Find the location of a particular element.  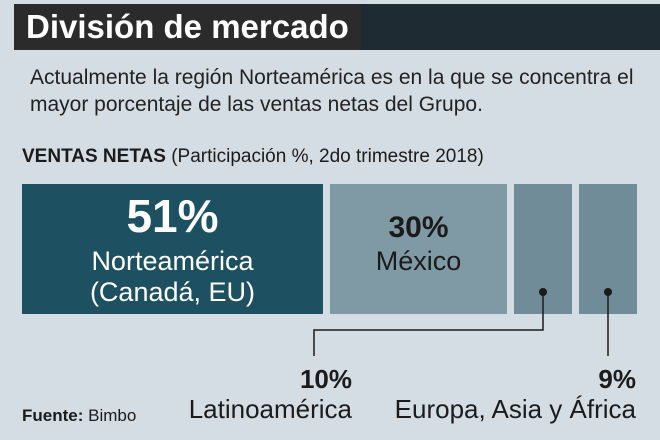

bar-1-label-line2: (Canadá, EU) is located at coordinates (172, 292).